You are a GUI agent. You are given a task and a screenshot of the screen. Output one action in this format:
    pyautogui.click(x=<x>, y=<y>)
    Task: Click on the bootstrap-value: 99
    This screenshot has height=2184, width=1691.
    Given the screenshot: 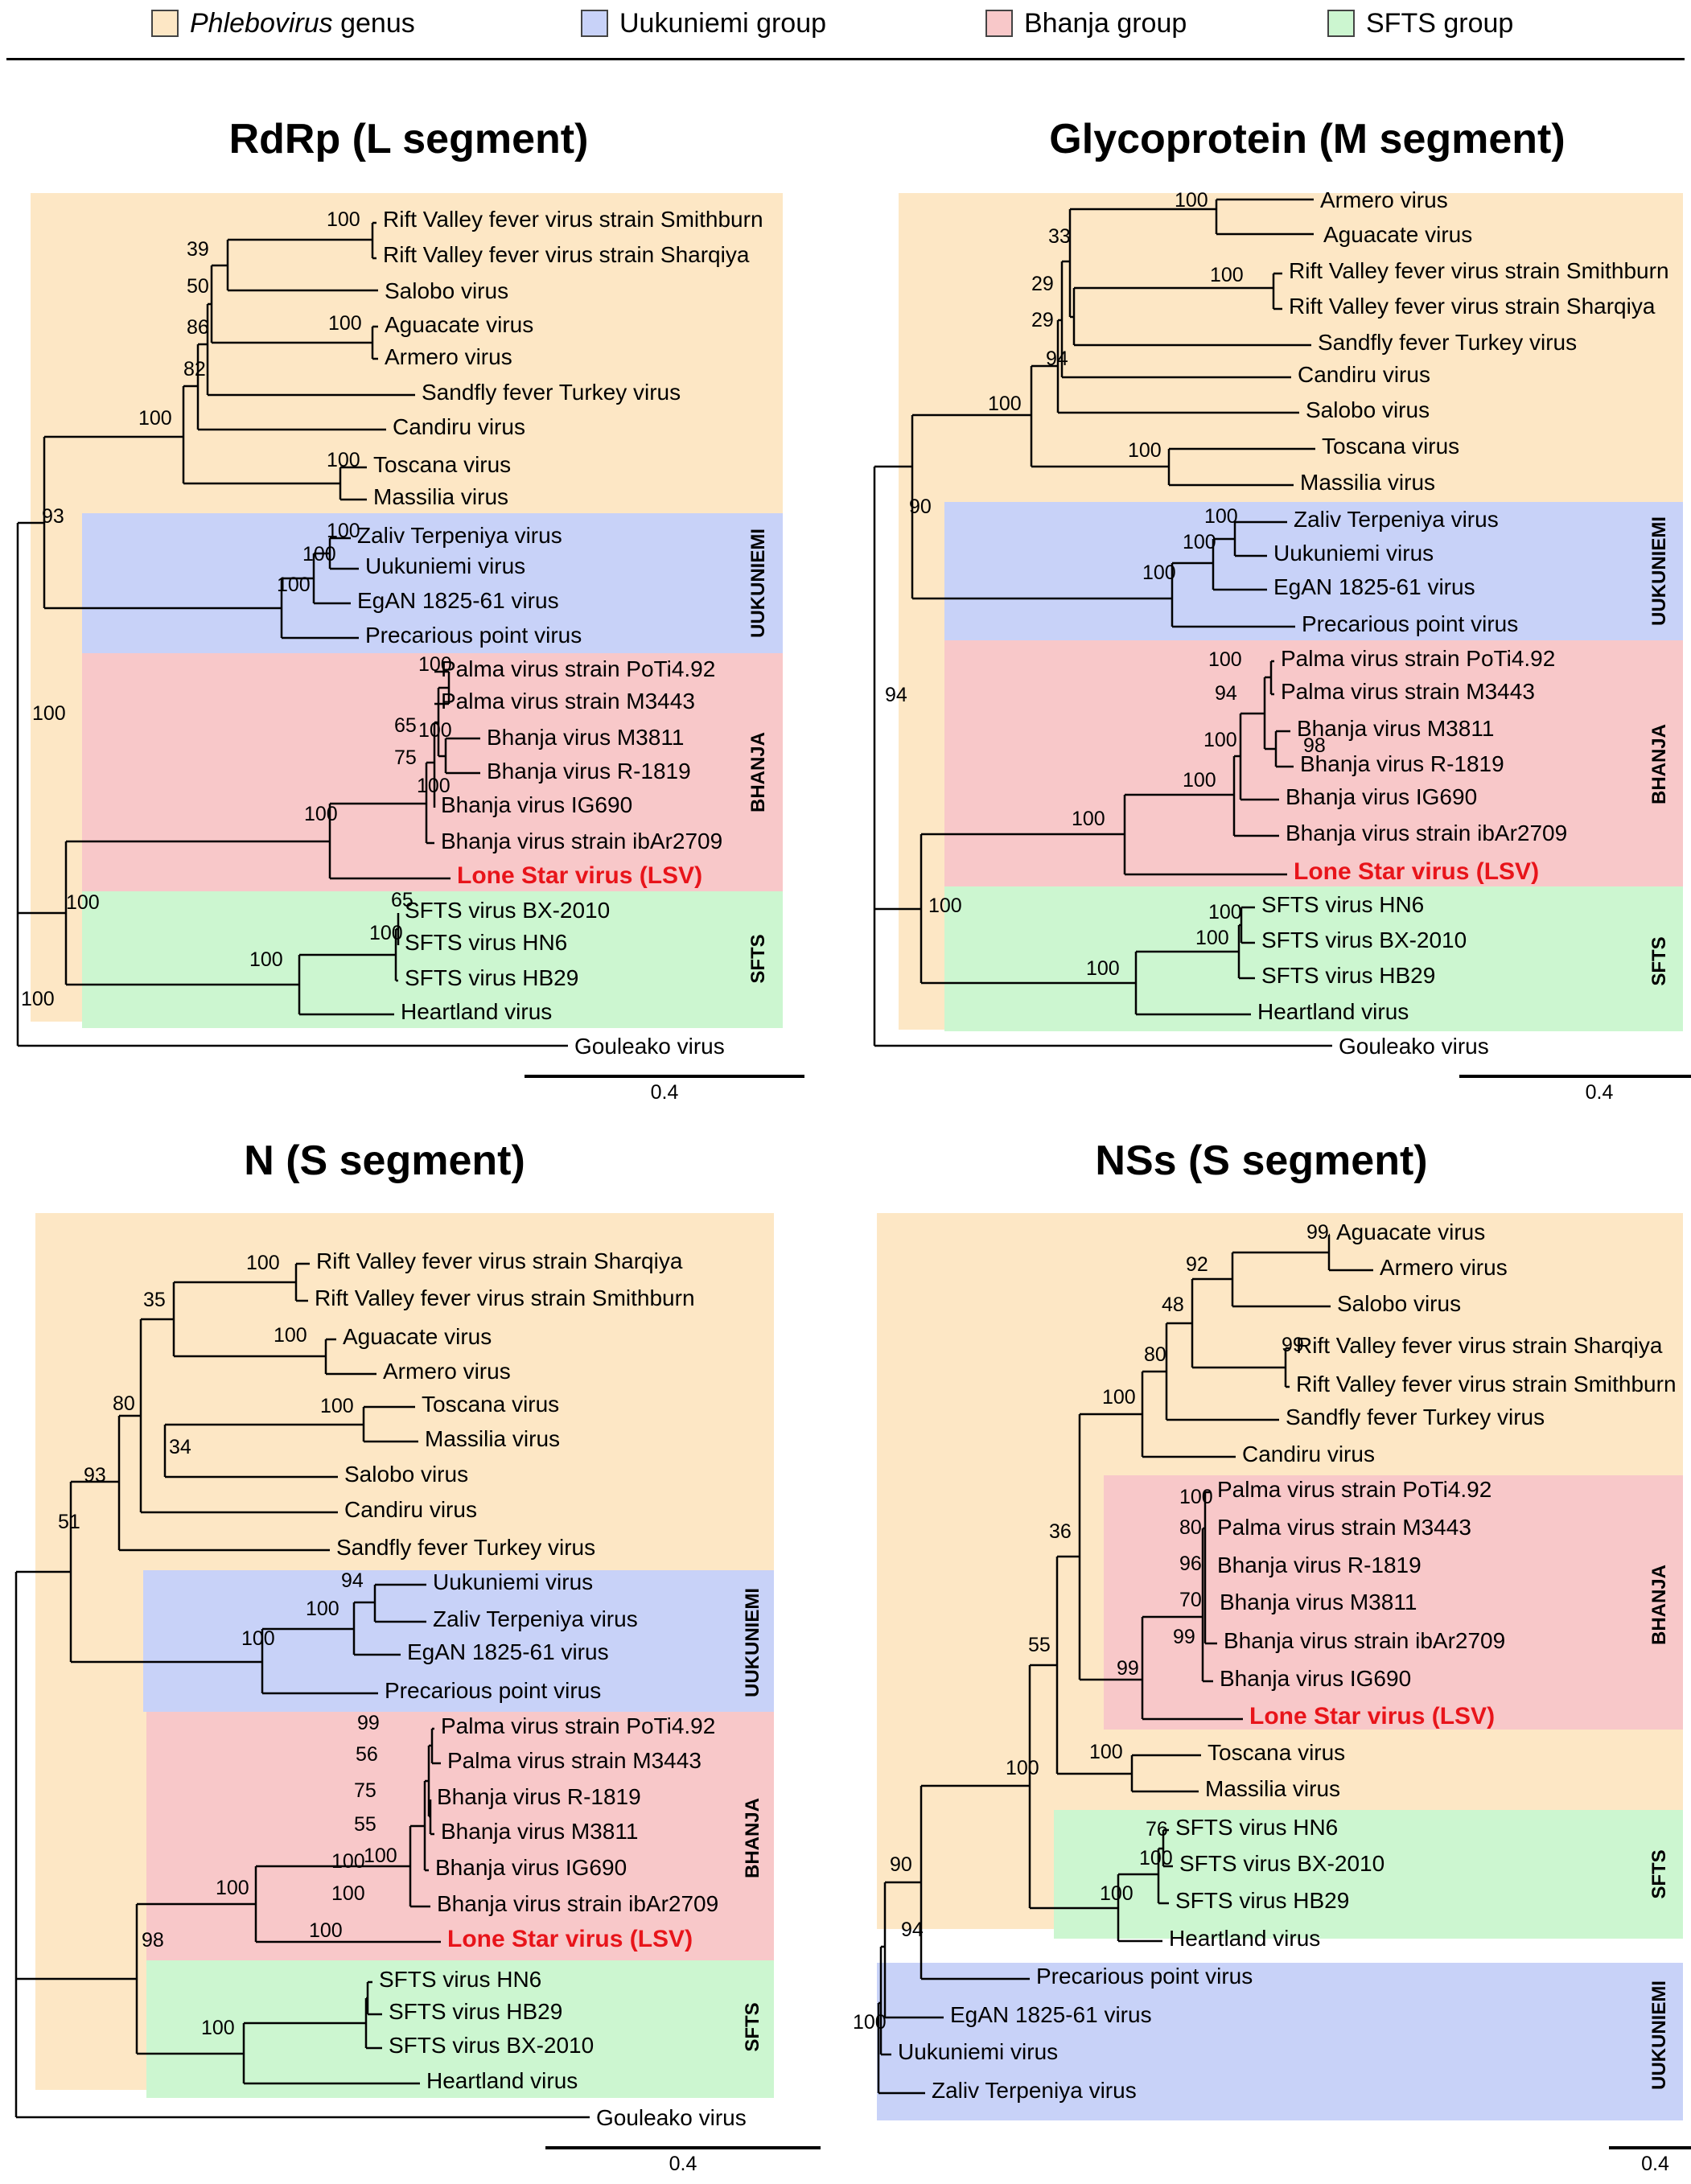 What is the action you would take?
    pyautogui.click(x=1293, y=1345)
    